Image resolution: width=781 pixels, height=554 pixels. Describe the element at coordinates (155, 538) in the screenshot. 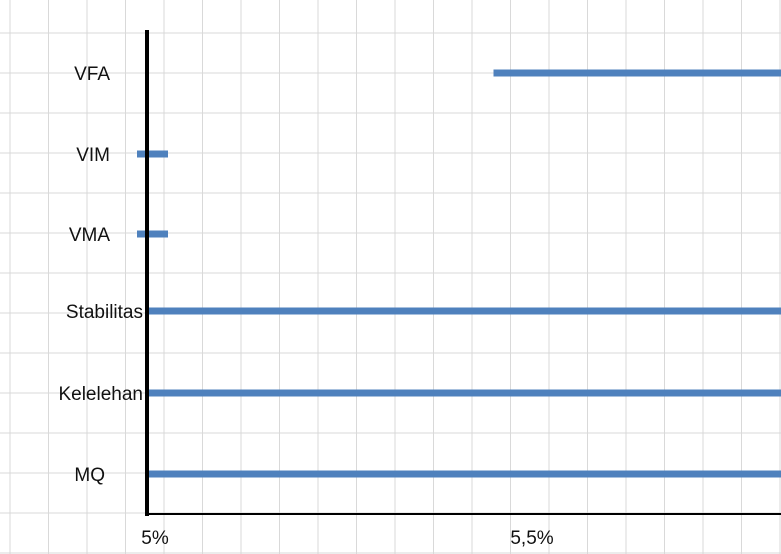

I see `x-tick-label: 5%` at that location.